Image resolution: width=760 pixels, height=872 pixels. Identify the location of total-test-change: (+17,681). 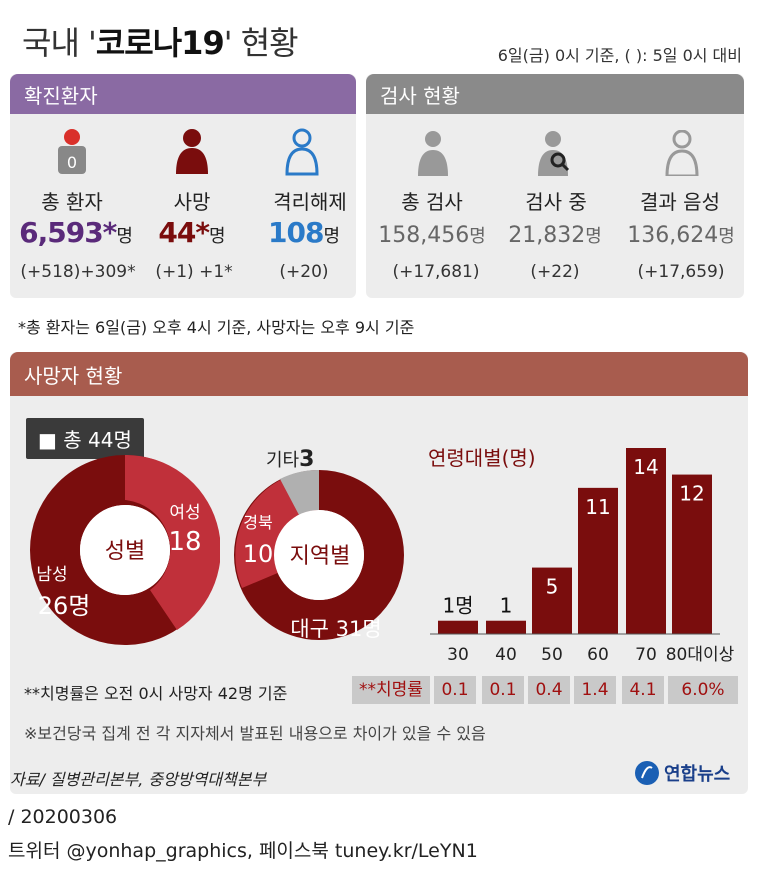
(436, 272).